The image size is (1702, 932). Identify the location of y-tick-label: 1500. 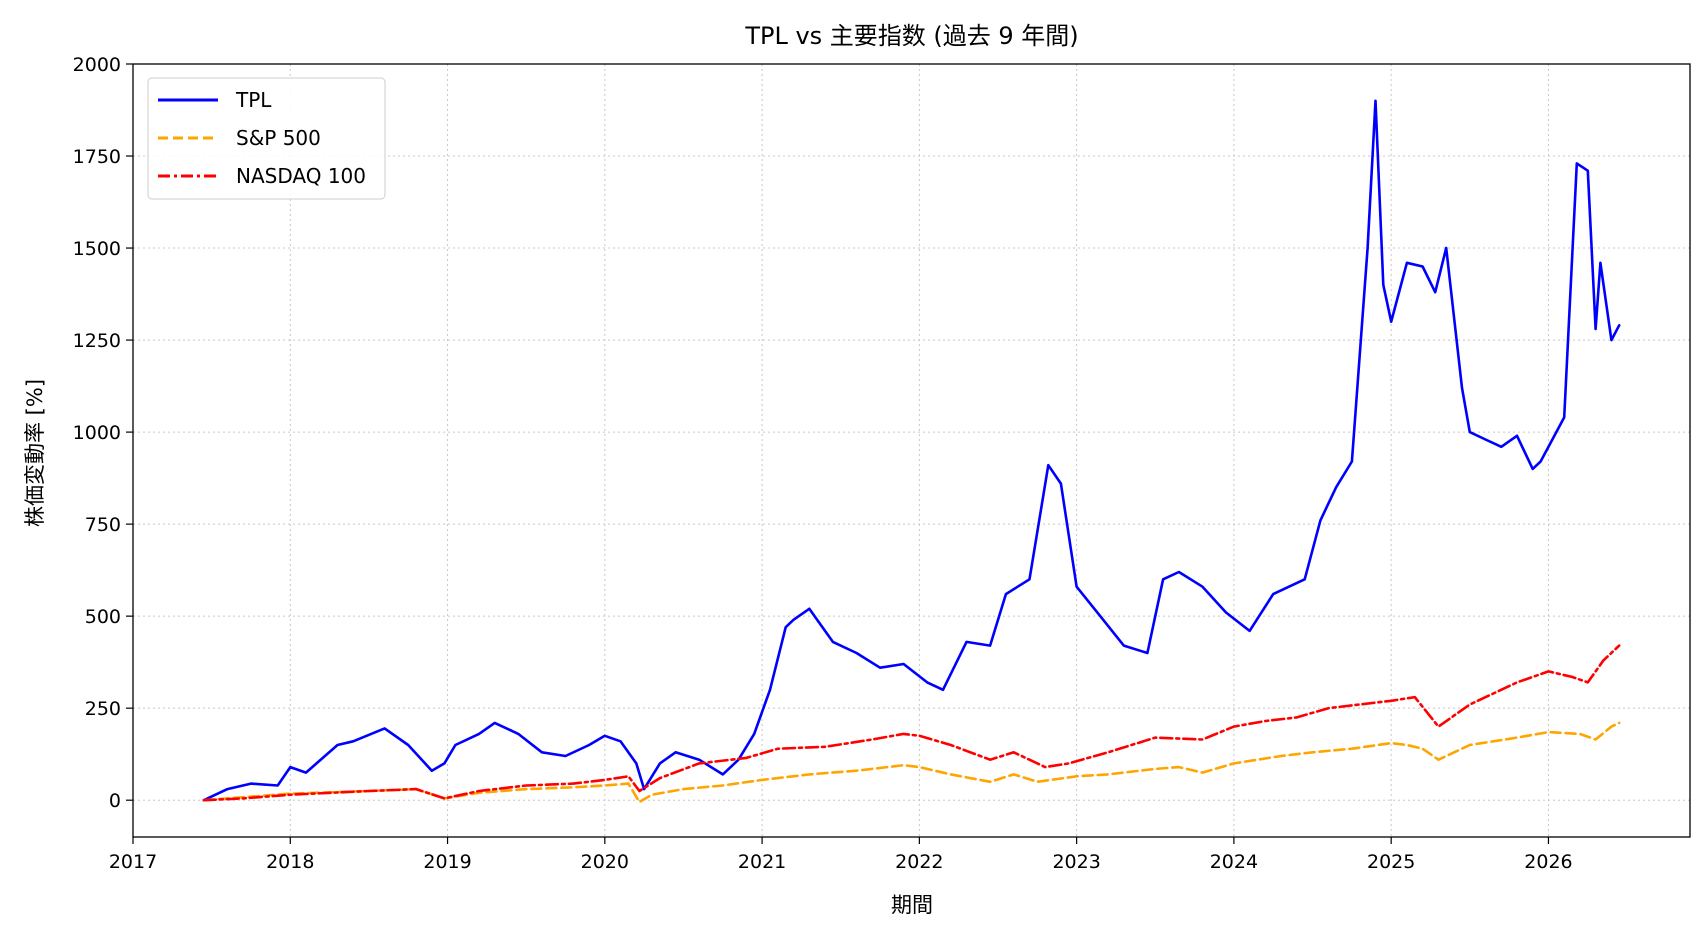
(97, 249).